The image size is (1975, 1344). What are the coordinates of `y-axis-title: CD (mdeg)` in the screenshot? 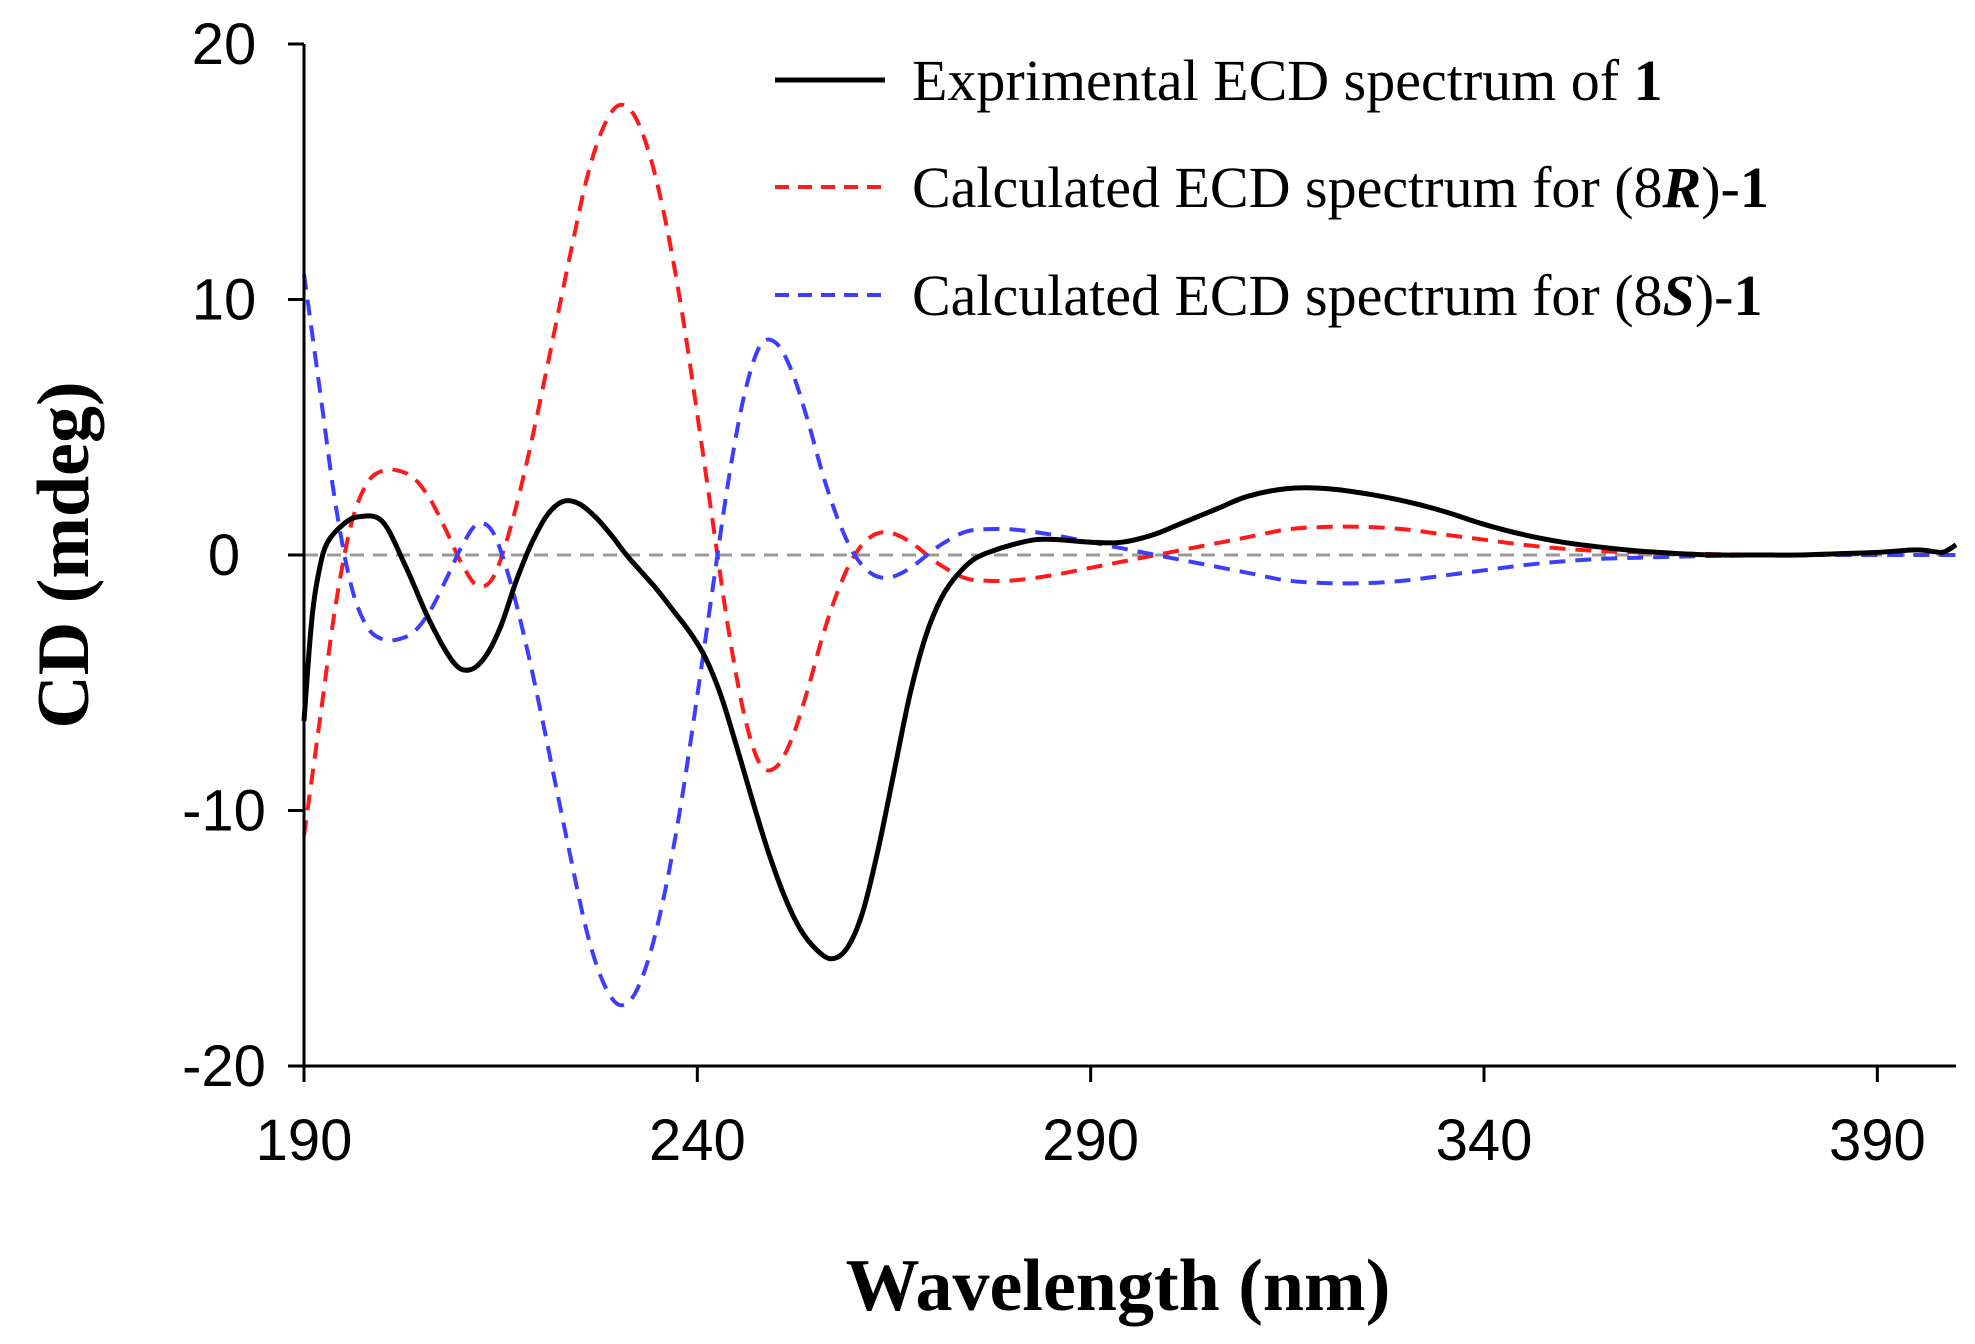 It's located at (64, 554).